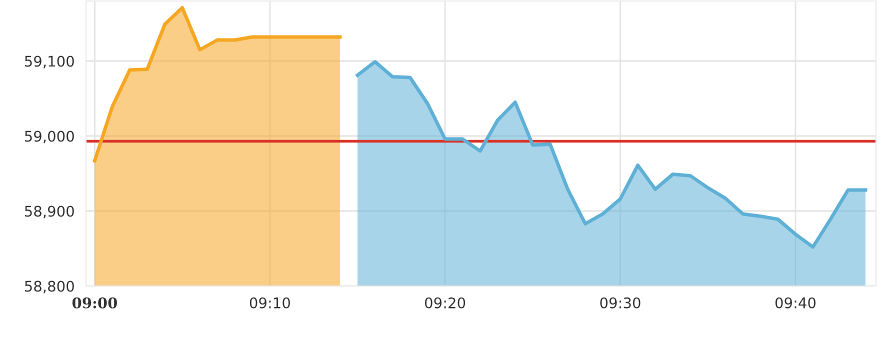  I want to click on x-tick-label: 09:20, so click(445, 302).